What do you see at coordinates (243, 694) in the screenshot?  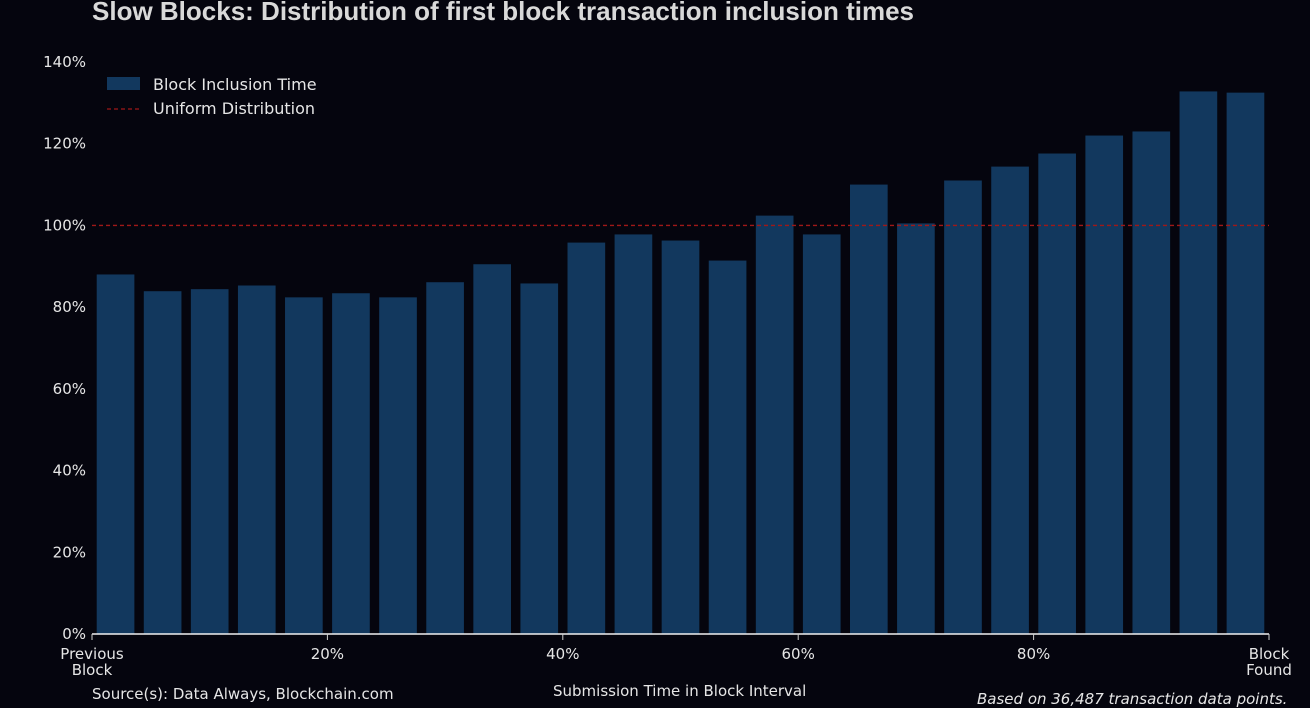 I see `source-note: Source(s): Data Always, Blockchain.com` at bounding box center [243, 694].